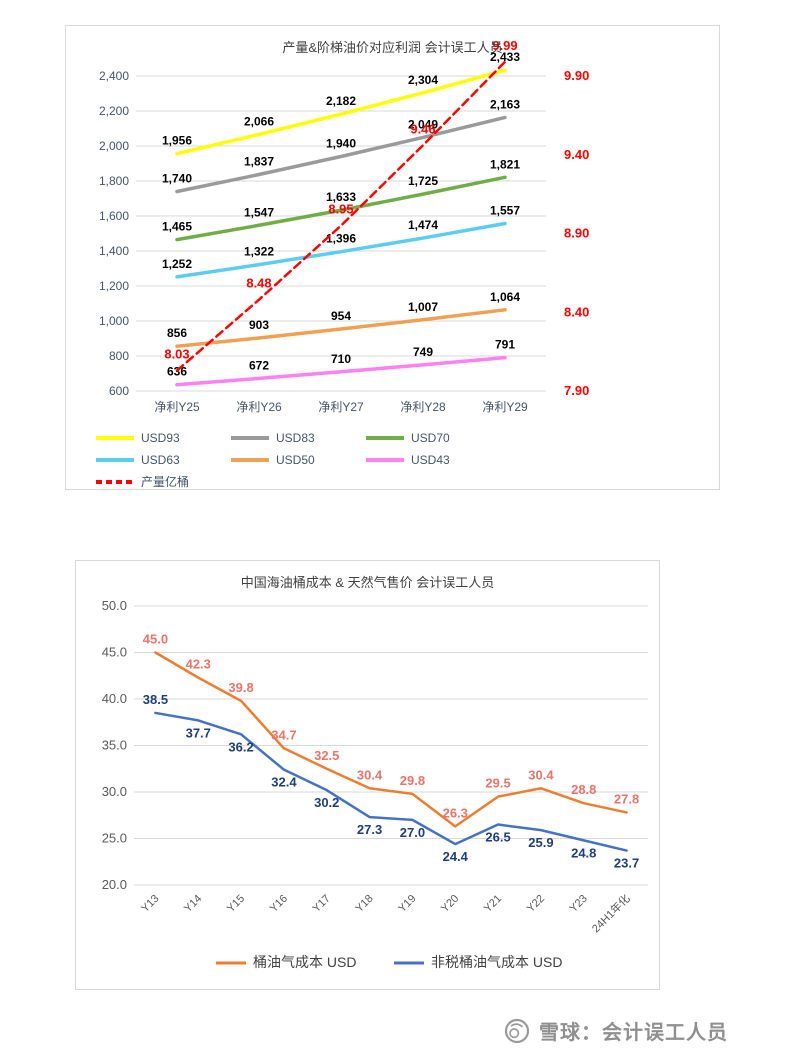 Image resolution: width=800 pixels, height=1055 pixels. Describe the element at coordinates (364, 904) in the screenshot. I see `x-axis-label: Y18` at that location.